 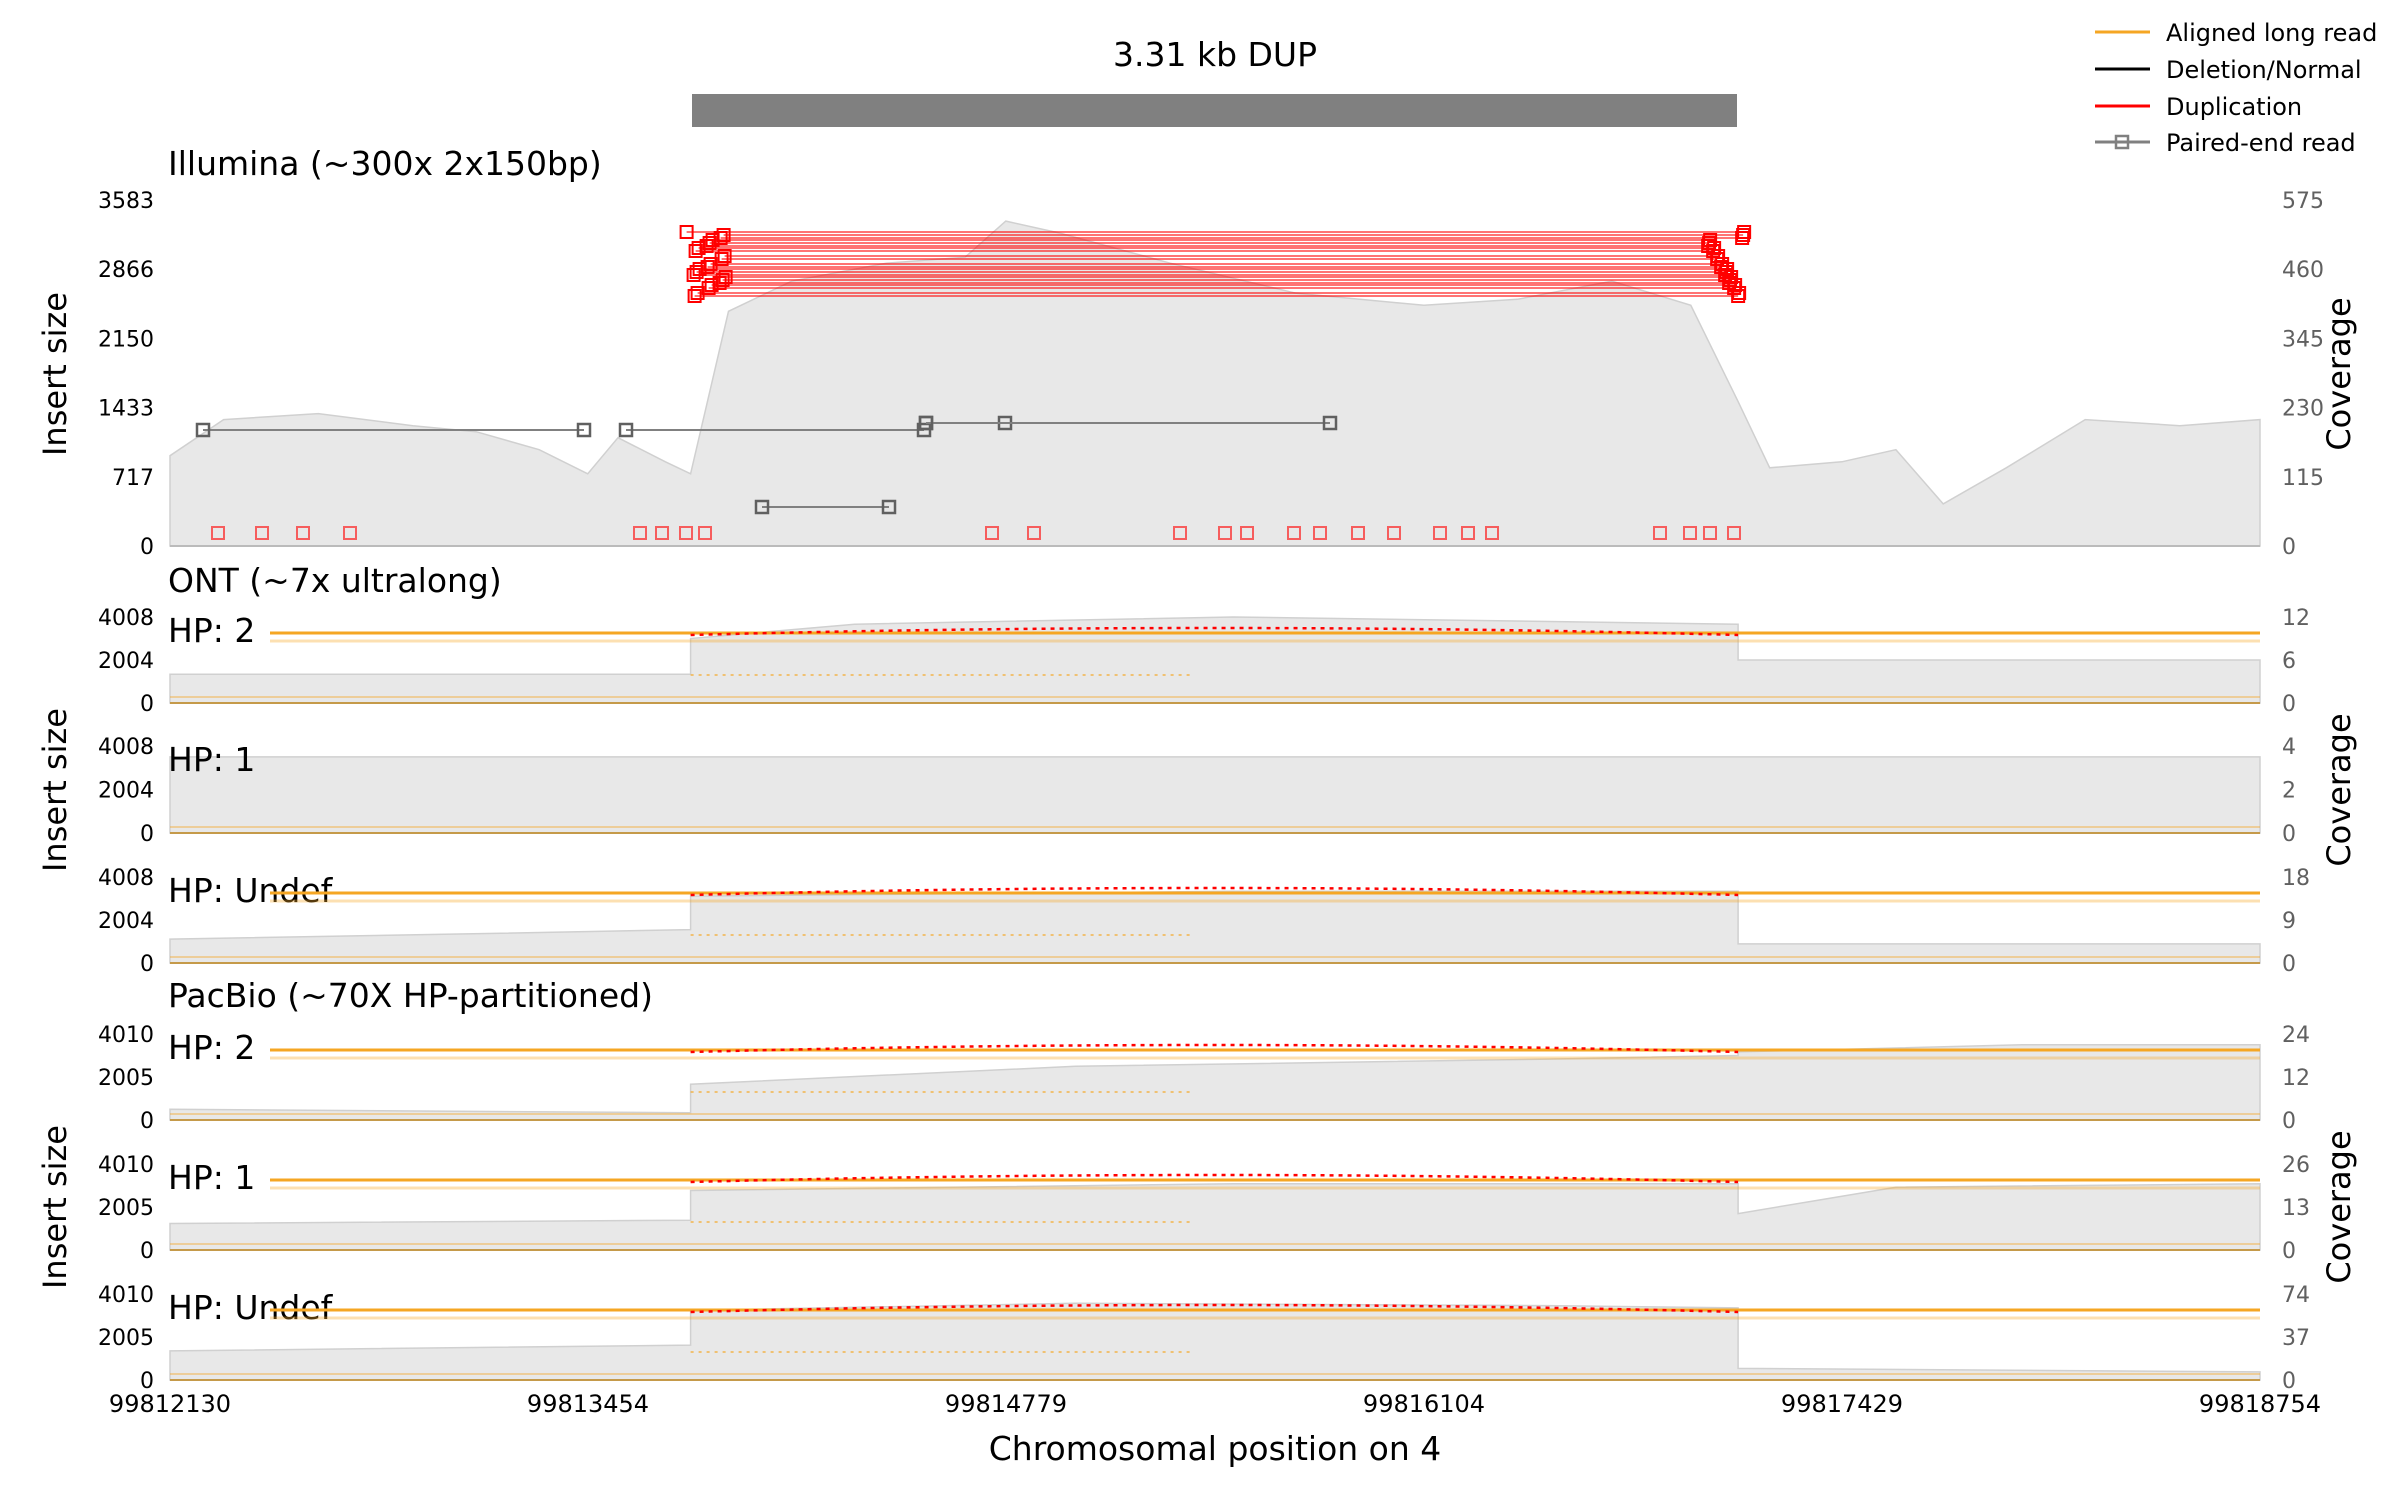 What do you see at coordinates (211, 630) in the screenshot?
I see `haplotype-label: HP: 2` at bounding box center [211, 630].